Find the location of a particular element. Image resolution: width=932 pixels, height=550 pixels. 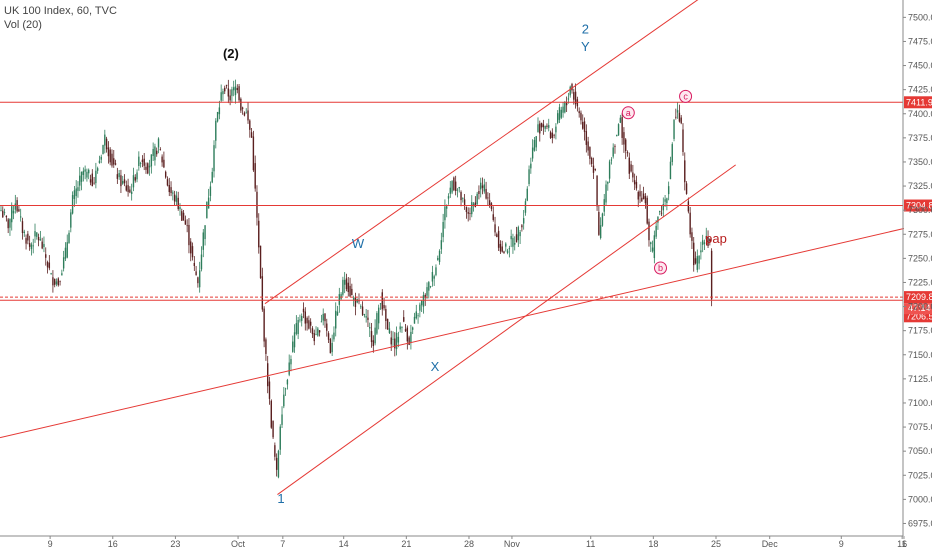

price-tick-label: 7025.0 is located at coordinates (920, 475).